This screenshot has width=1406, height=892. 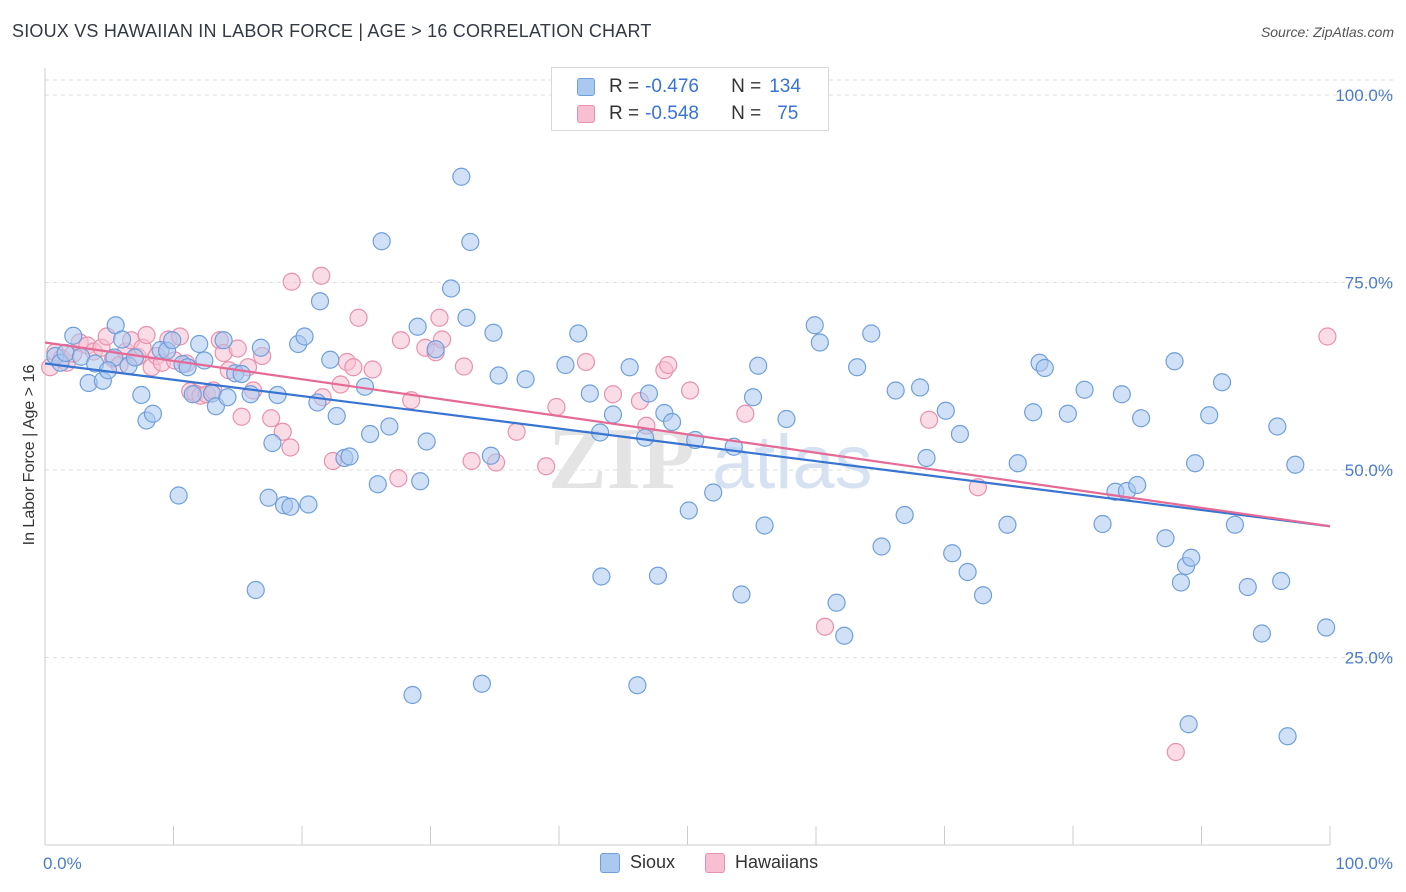 I want to click on watermark-atlas: atlas, so click(x=792, y=462).